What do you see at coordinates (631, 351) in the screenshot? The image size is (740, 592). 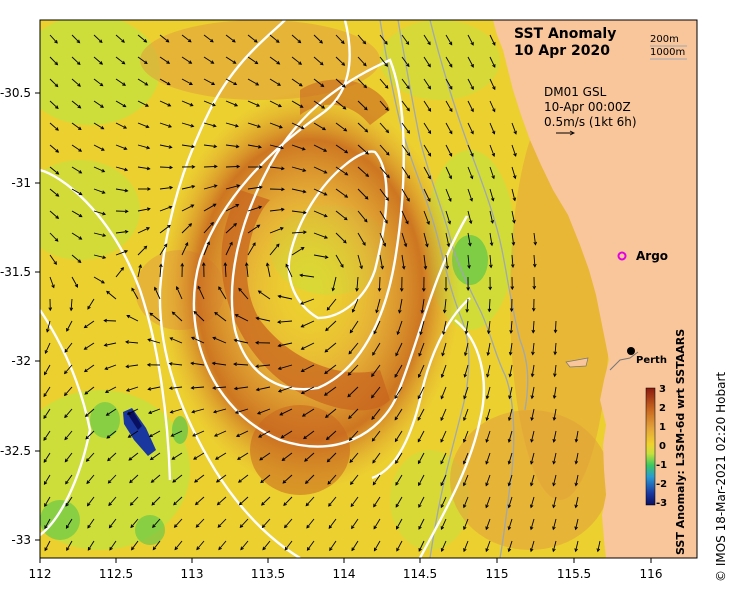 I see `perth-marker` at bounding box center [631, 351].